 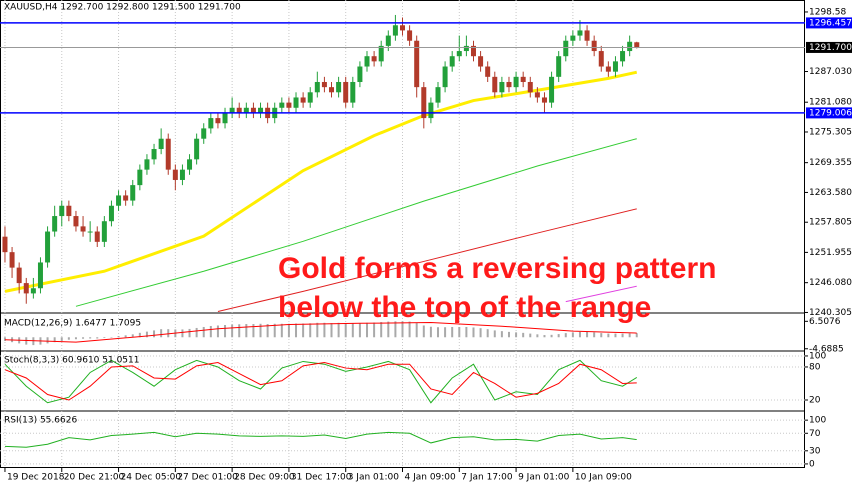 What do you see at coordinates (151, 478) in the screenshot?
I see `x-tick-label: 24 Dec 05:00` at bounding box center [151, 478].